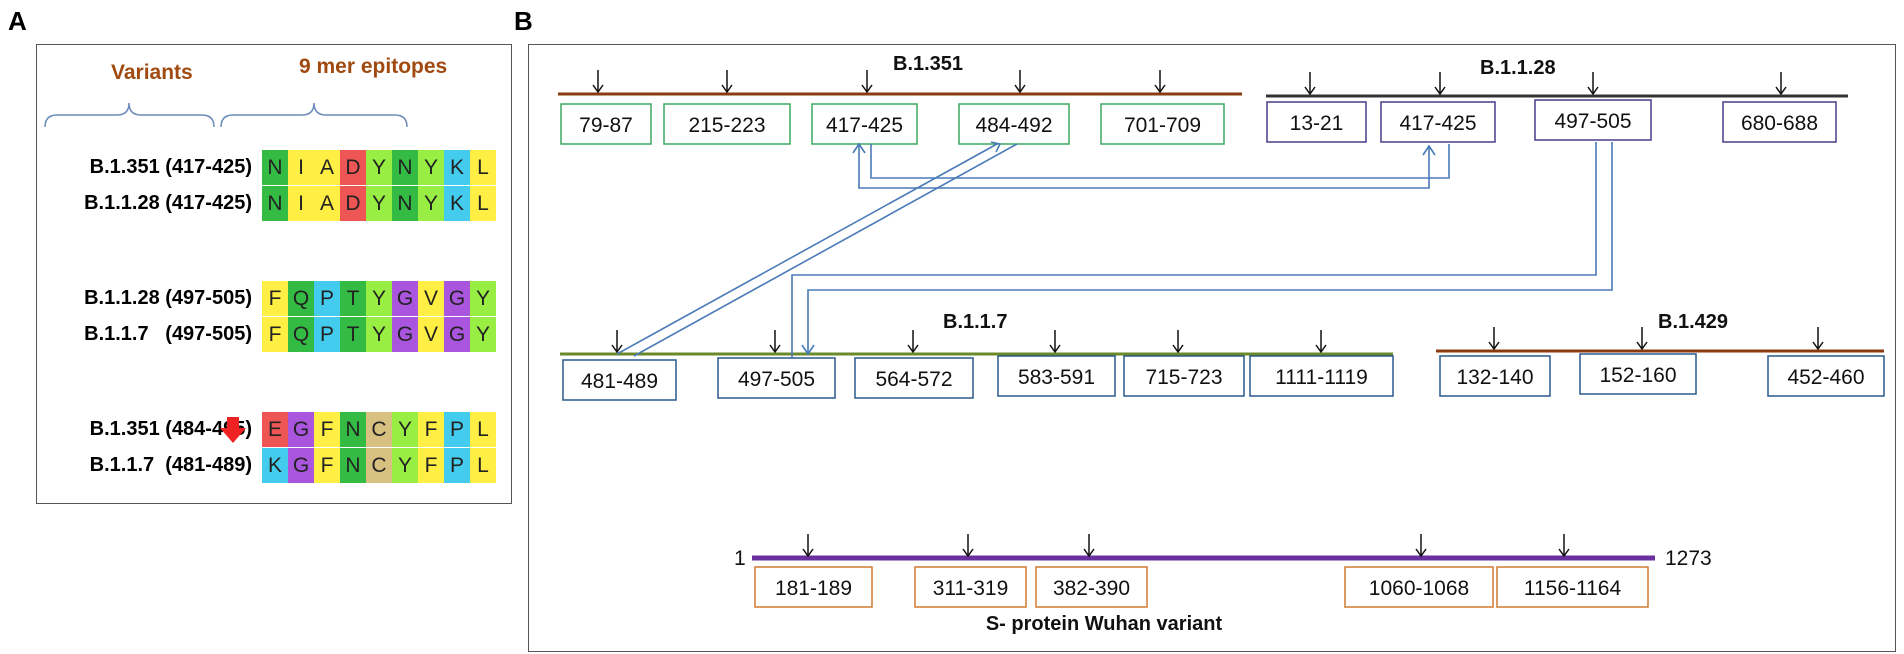  I want to click on epitope-range: 1060-1068, so click(1419, 588).